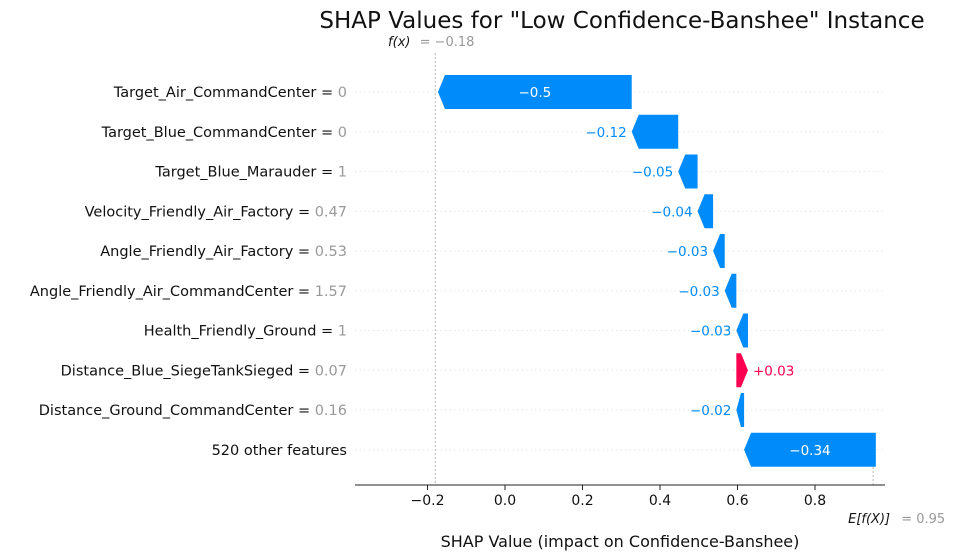 The height and width of the screenshot is (559, 969). I want to click on x-tick-label: 0.4, so click(660, 501).